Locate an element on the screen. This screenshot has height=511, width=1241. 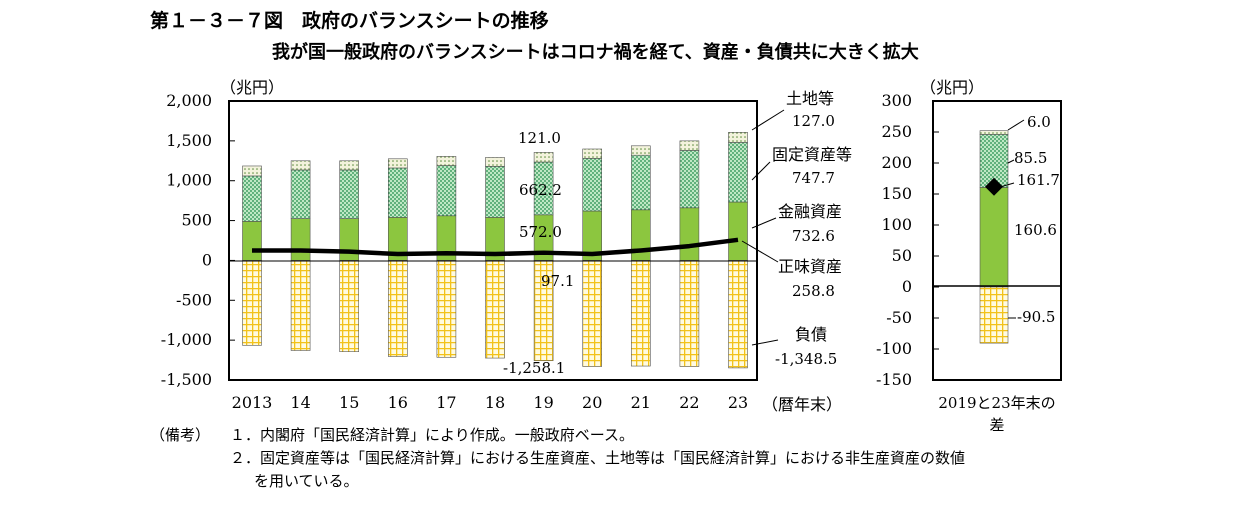
y-tick-label: -1,000 is located at coordinates (186, 339).